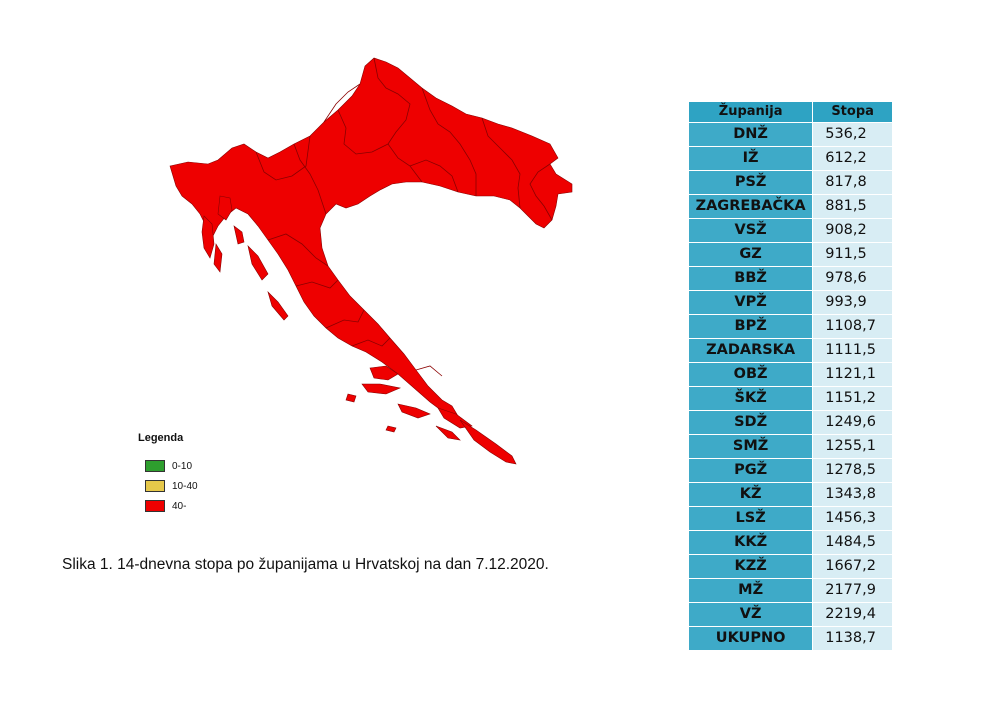 The image size is (1000, 710). I want to click on county-name-cell: BPŽ, so click(750, 326).